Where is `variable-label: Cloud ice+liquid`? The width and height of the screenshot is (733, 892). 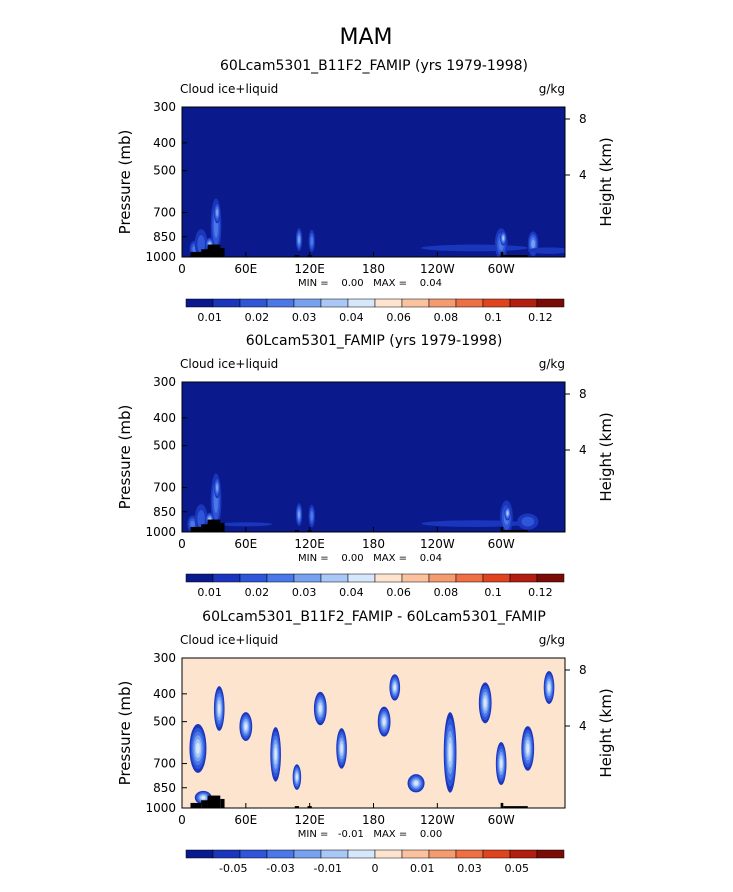
variable-label: Cloud ice+liquid is located at coordinates (229, 89).